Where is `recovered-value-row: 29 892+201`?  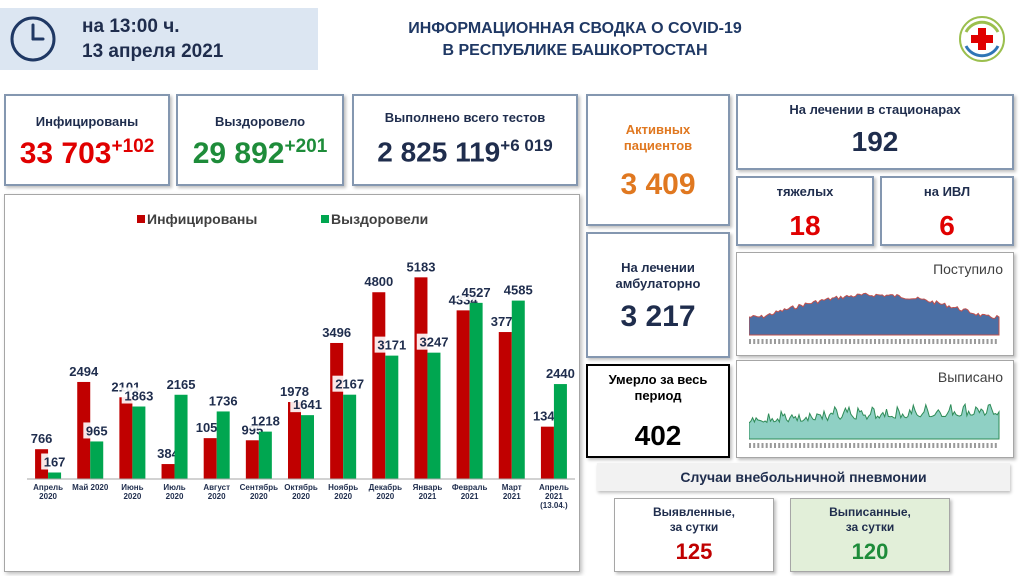 recovered-value-row: 29 892+201 is located at coordinates (260, 153).